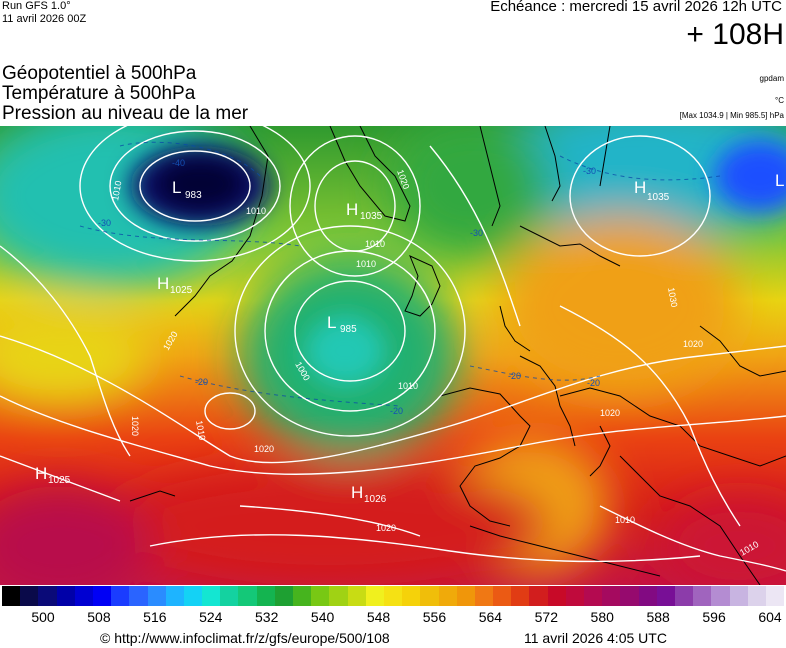 The width and height of the screenshot is (786, 648). I want to click on pressure-center-value: 985, so click(348, 329).